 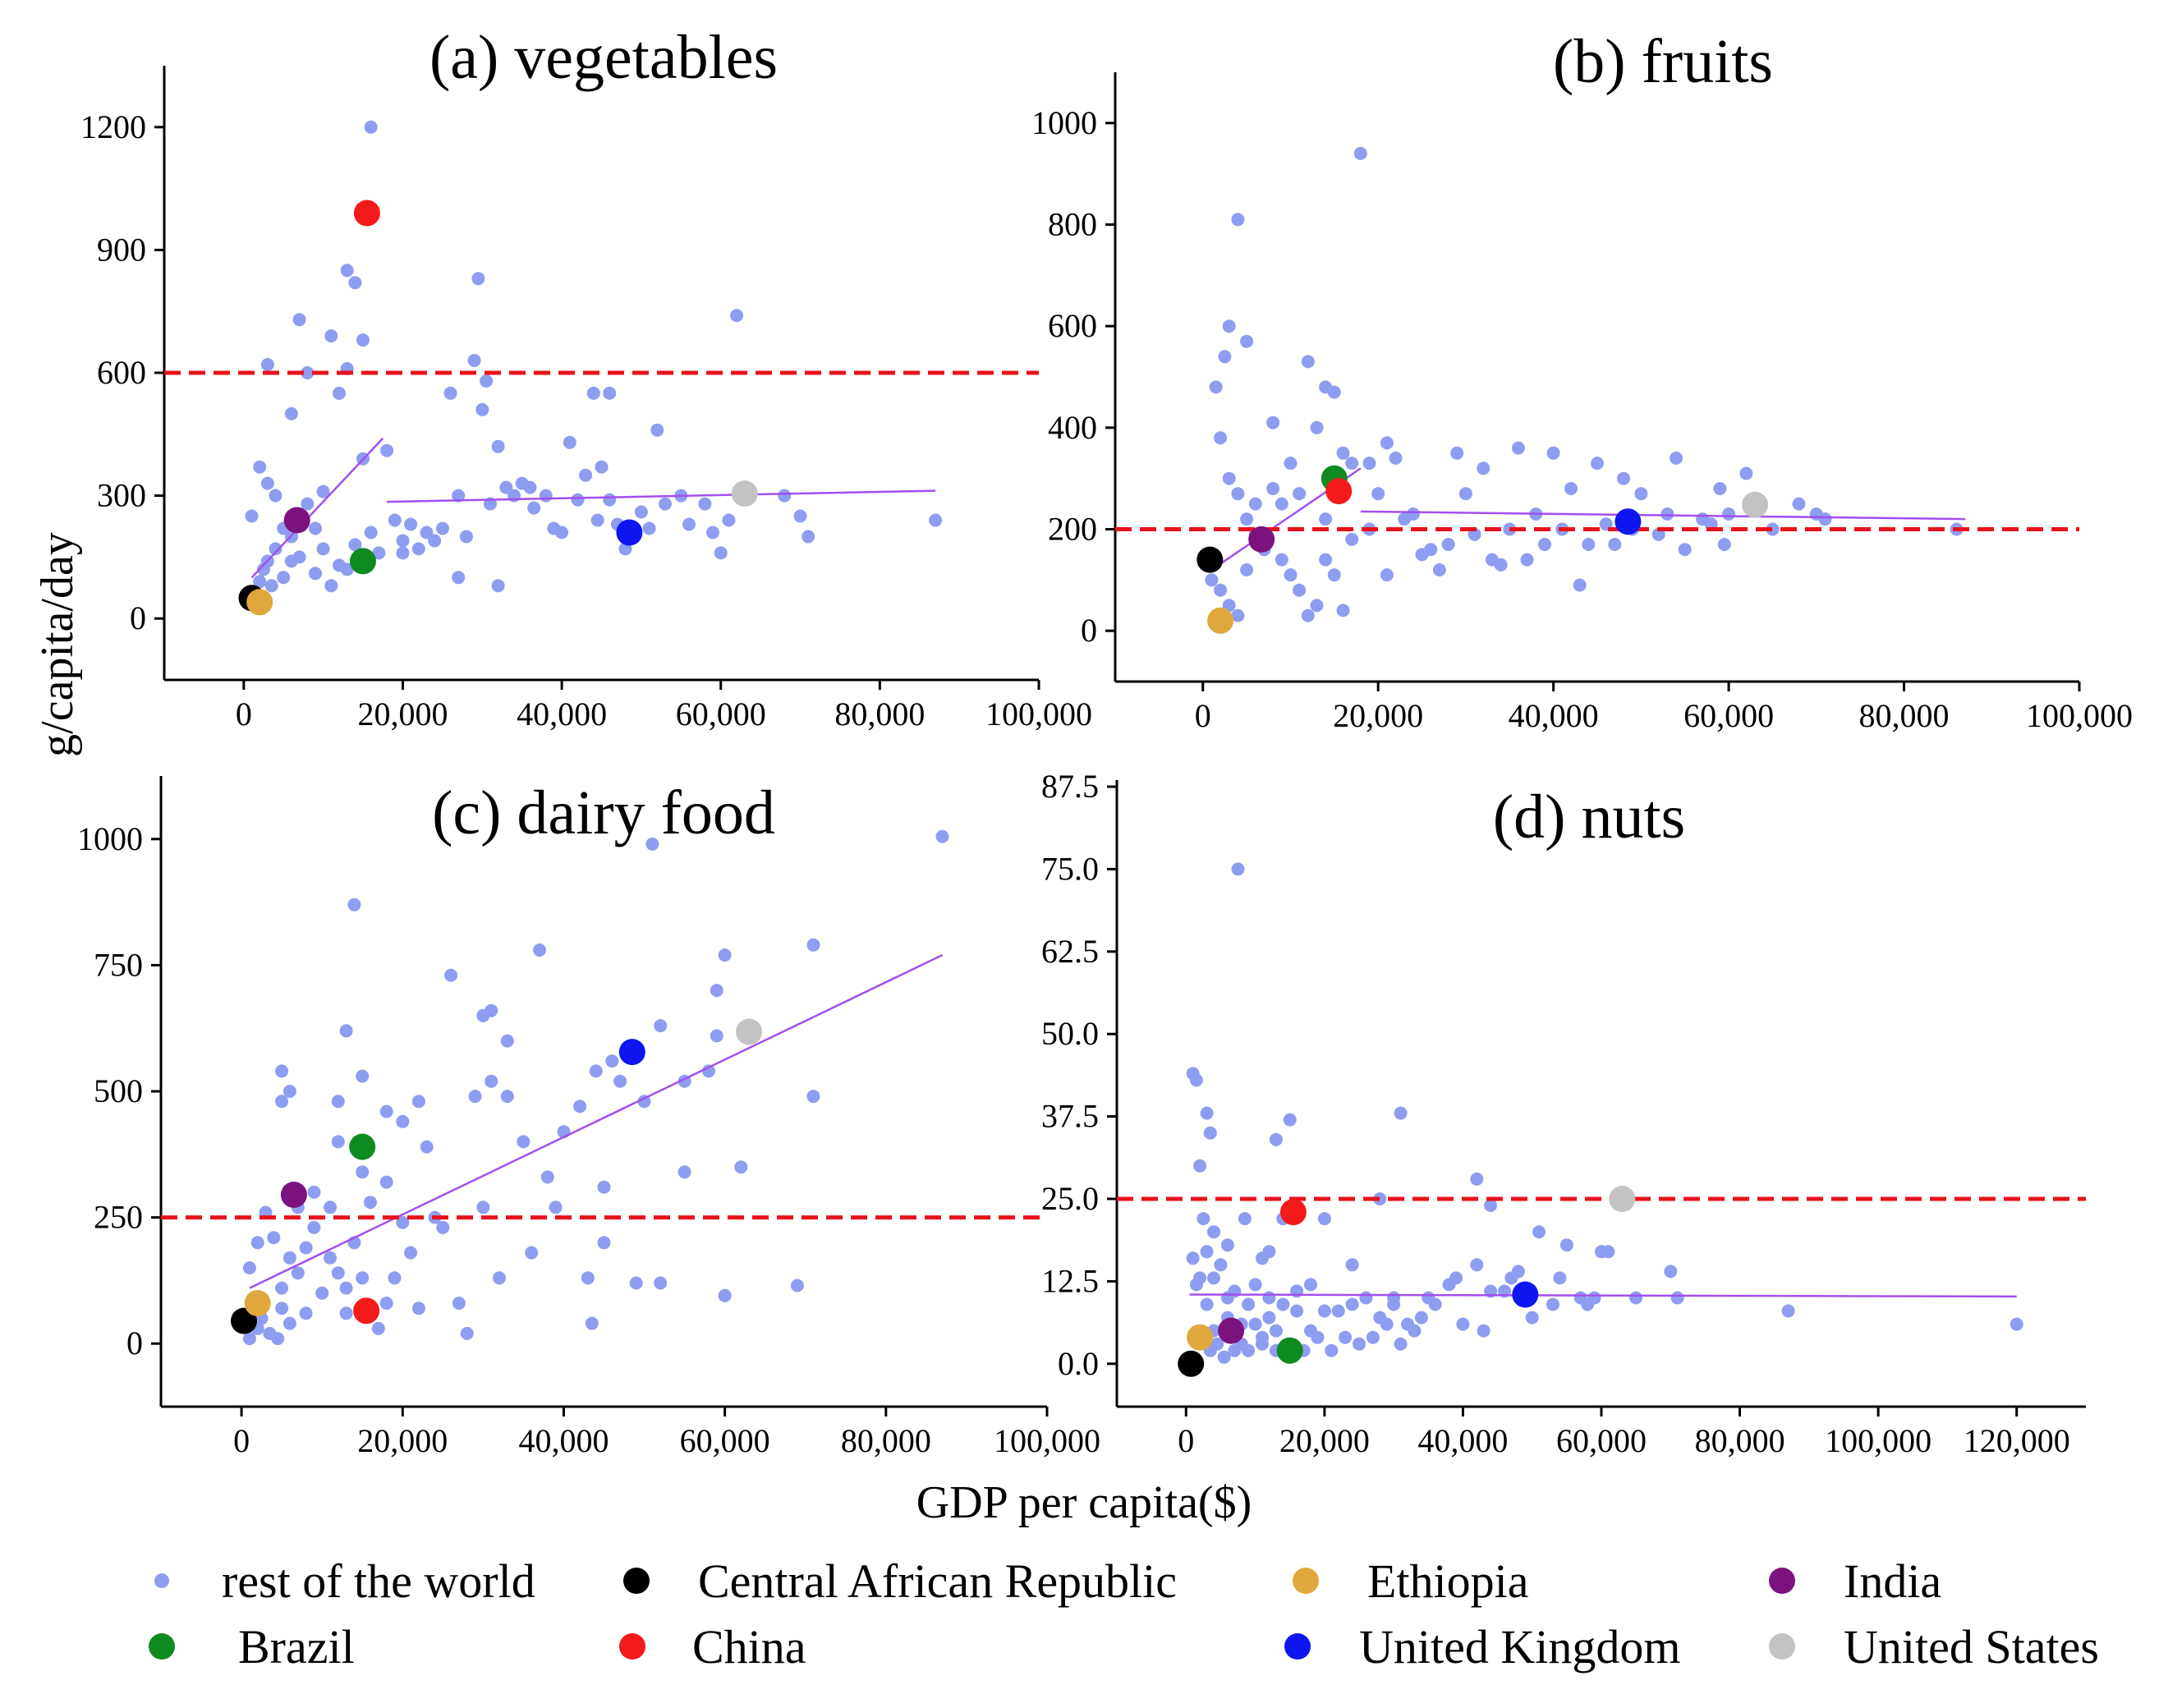 I want to click on y-tick-label: 50.0, so click(x=1070, y=1033).